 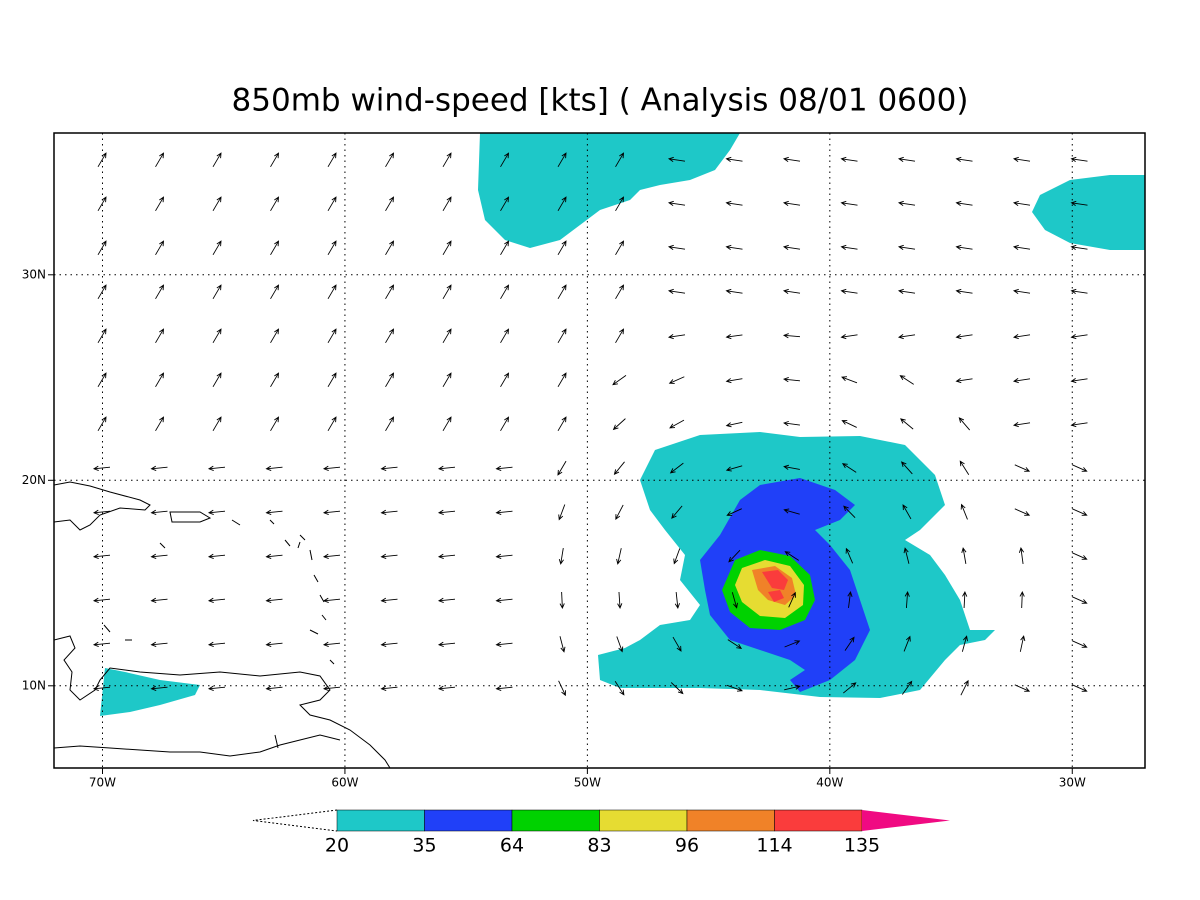 What do you see at coordinates (34, 685) in the screenshot?
I see `y-tick-label: 10N` at bounding box center [34, 685].